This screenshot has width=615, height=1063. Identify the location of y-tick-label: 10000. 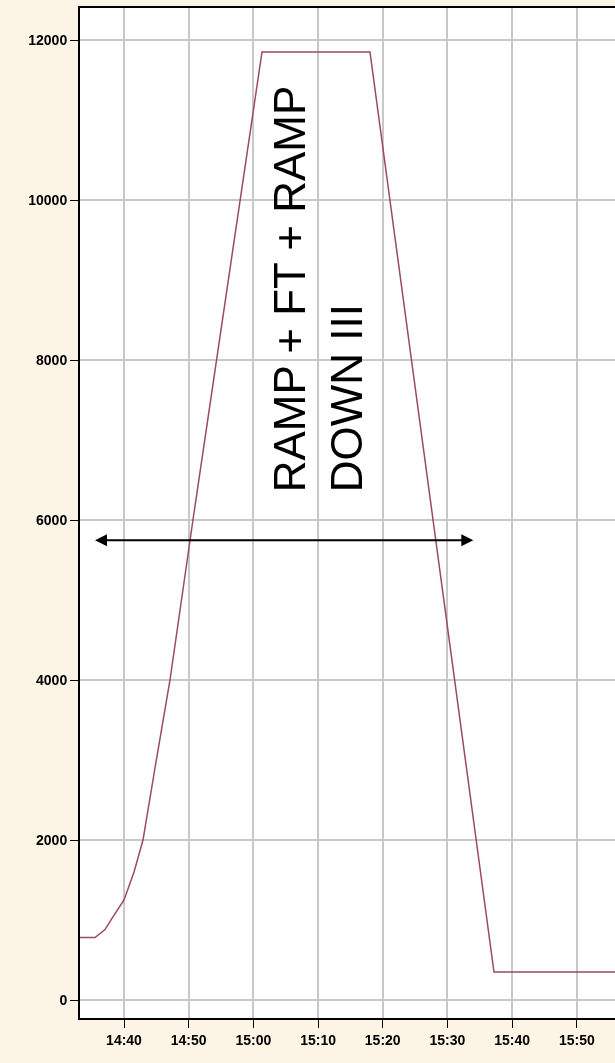
(48, 199).